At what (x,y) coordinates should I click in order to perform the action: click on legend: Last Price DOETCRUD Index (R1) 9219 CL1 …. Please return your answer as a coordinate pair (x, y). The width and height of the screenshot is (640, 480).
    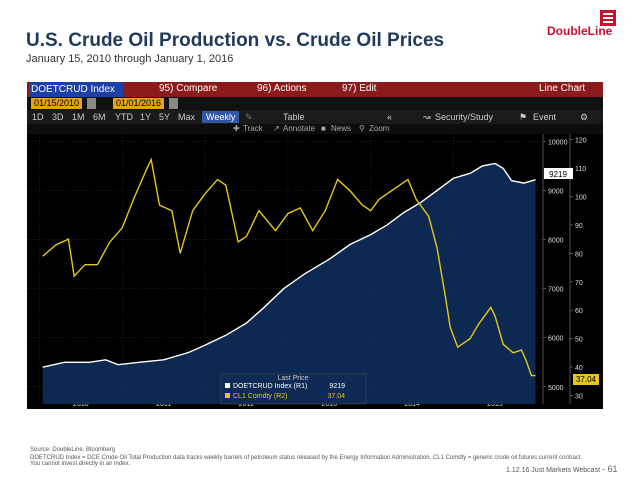
    Looking at the image, I should click on (293, 389).